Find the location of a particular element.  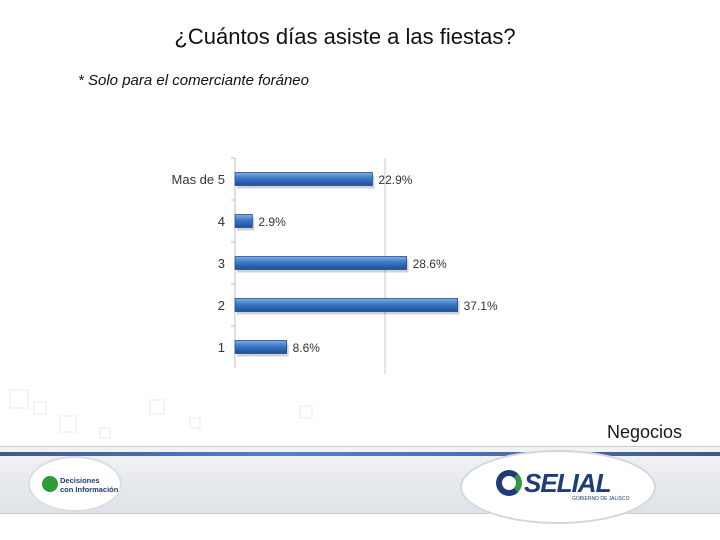

footer-label: Negocios is located at coordinates (644, 432).